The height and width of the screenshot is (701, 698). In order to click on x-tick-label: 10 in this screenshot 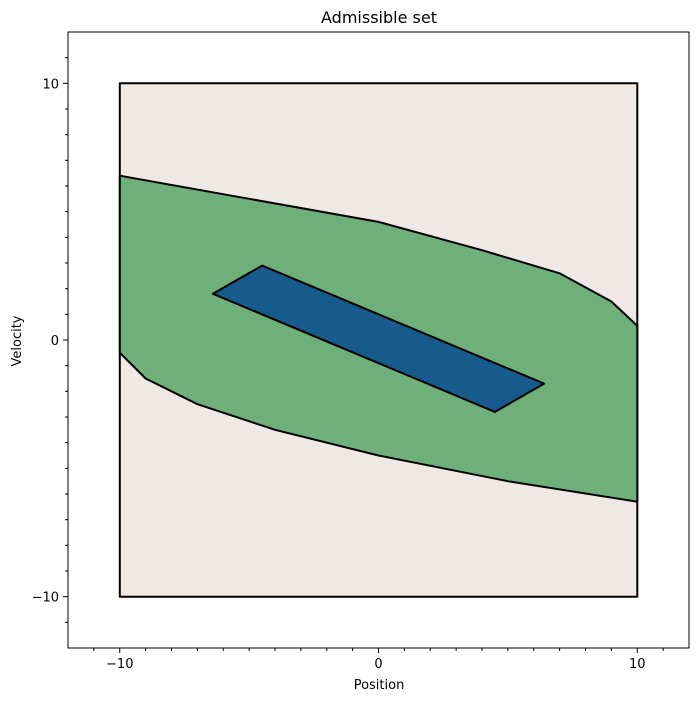, I will do `click(637, 664)`.